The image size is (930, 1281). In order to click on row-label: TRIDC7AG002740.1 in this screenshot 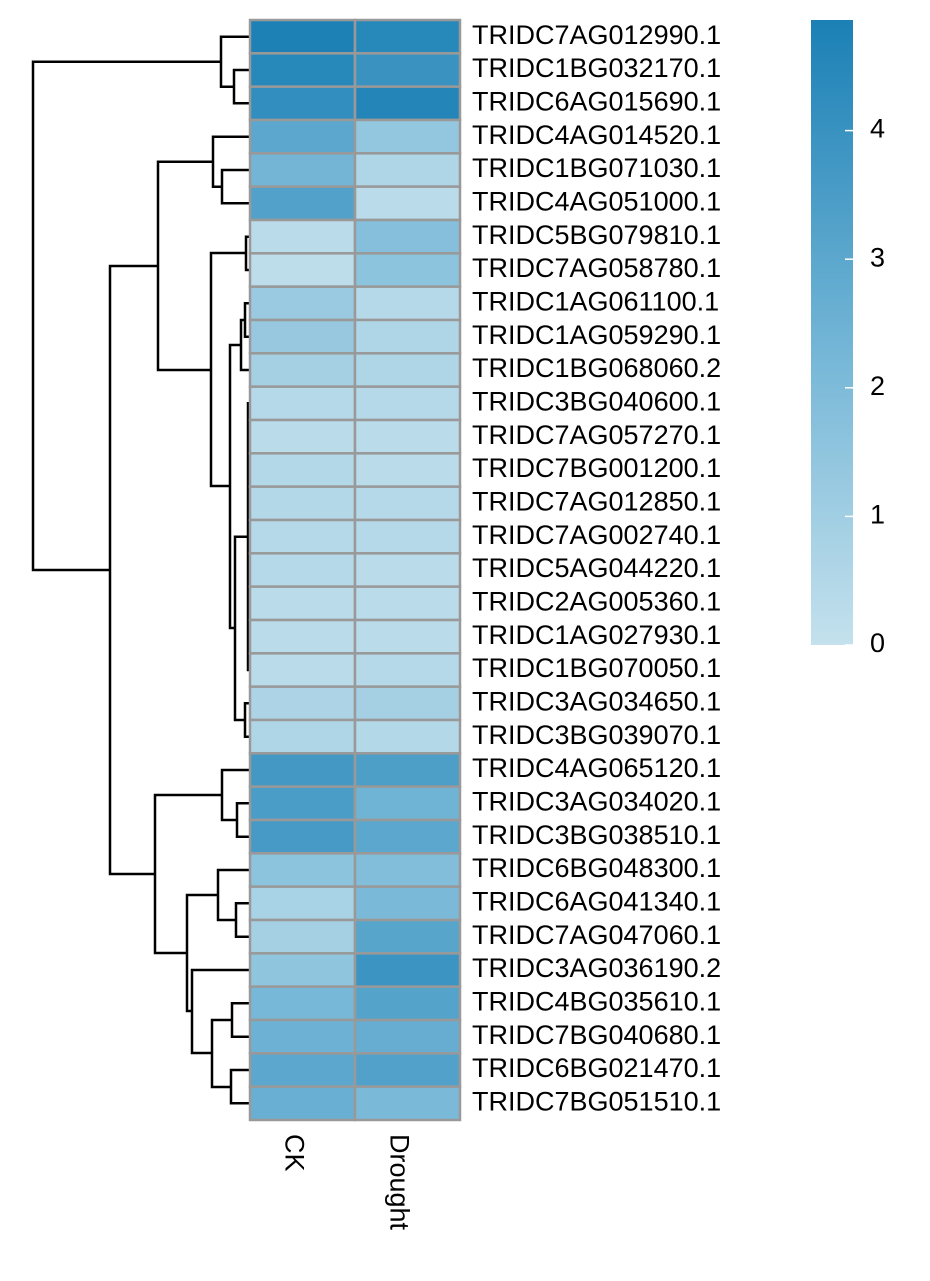, I will do `click(596, 535)`.